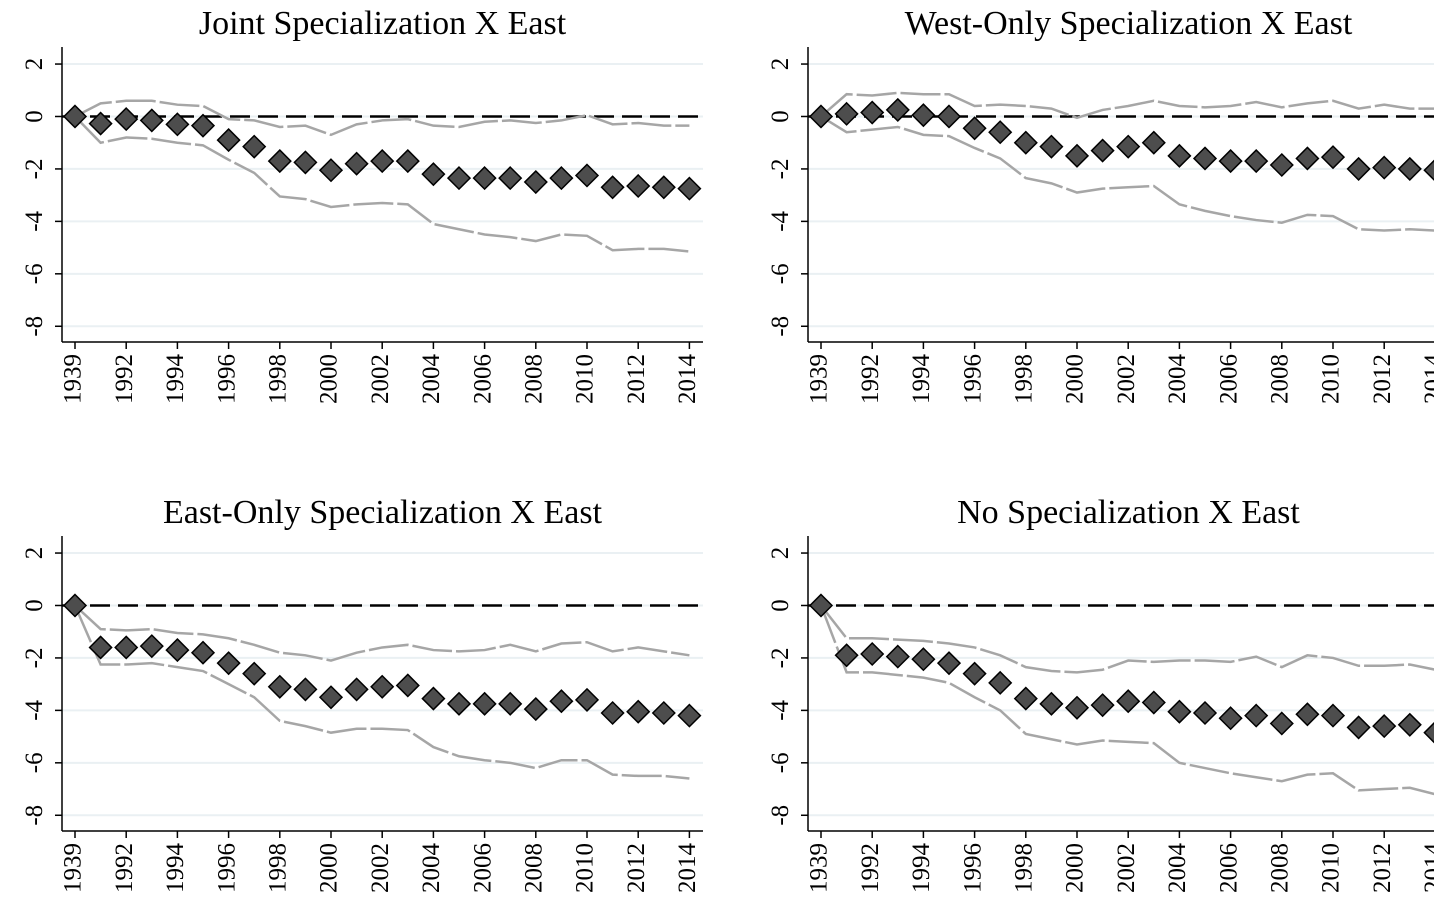 This screenshot has width=1434, height=909. I want to click on y-tick-label: -8, so click(780, 815).